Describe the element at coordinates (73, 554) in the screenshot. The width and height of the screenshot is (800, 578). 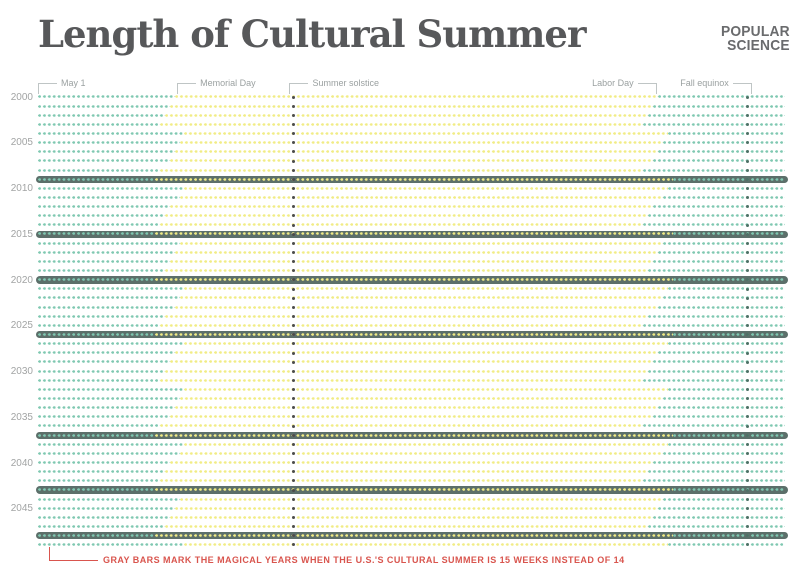
I see `footnote-bracket` at that location.